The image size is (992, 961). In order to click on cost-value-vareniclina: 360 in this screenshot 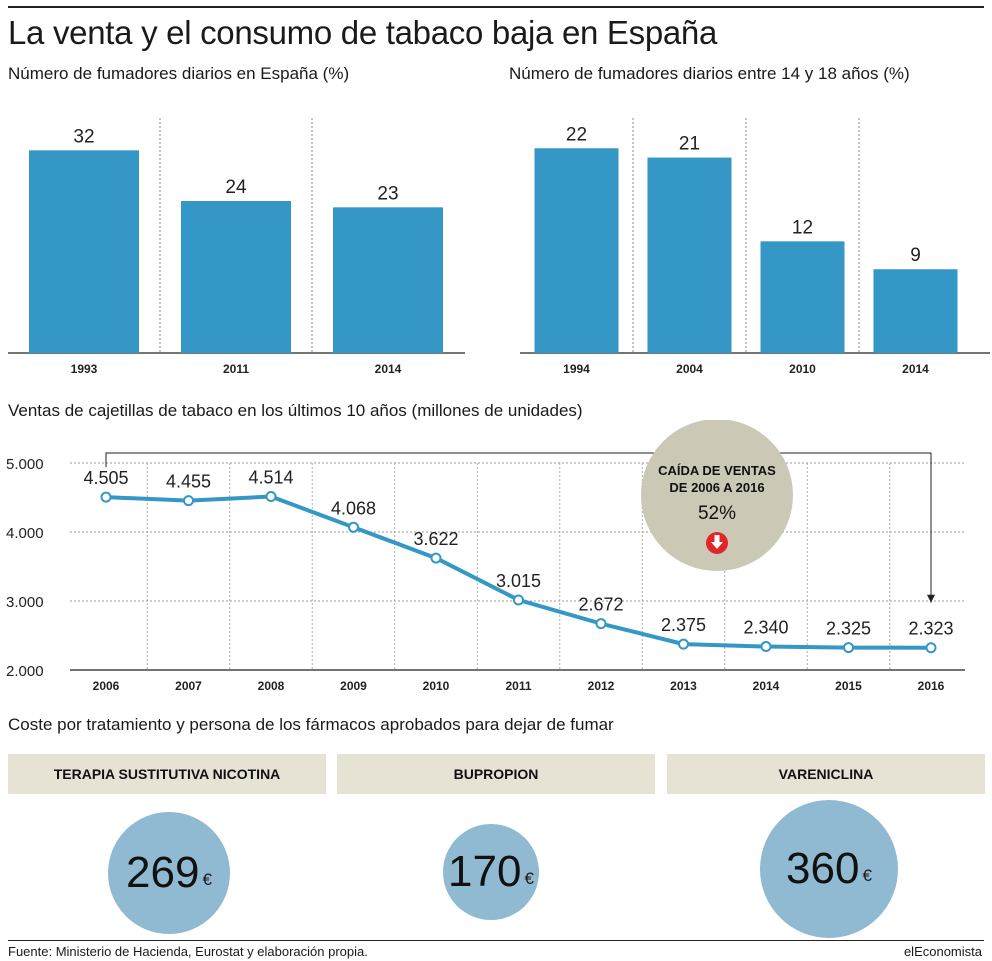, I will do `click(823, 868)`.